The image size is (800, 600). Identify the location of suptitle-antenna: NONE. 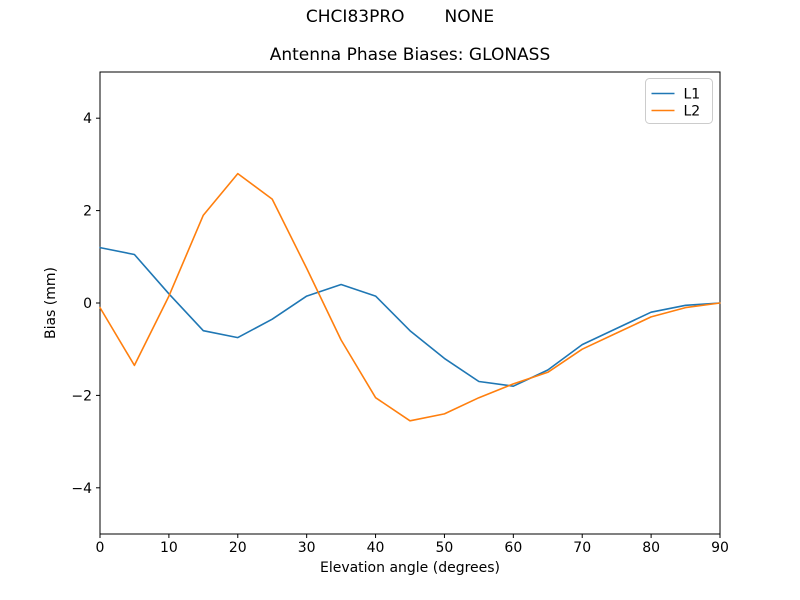
(469, 17).